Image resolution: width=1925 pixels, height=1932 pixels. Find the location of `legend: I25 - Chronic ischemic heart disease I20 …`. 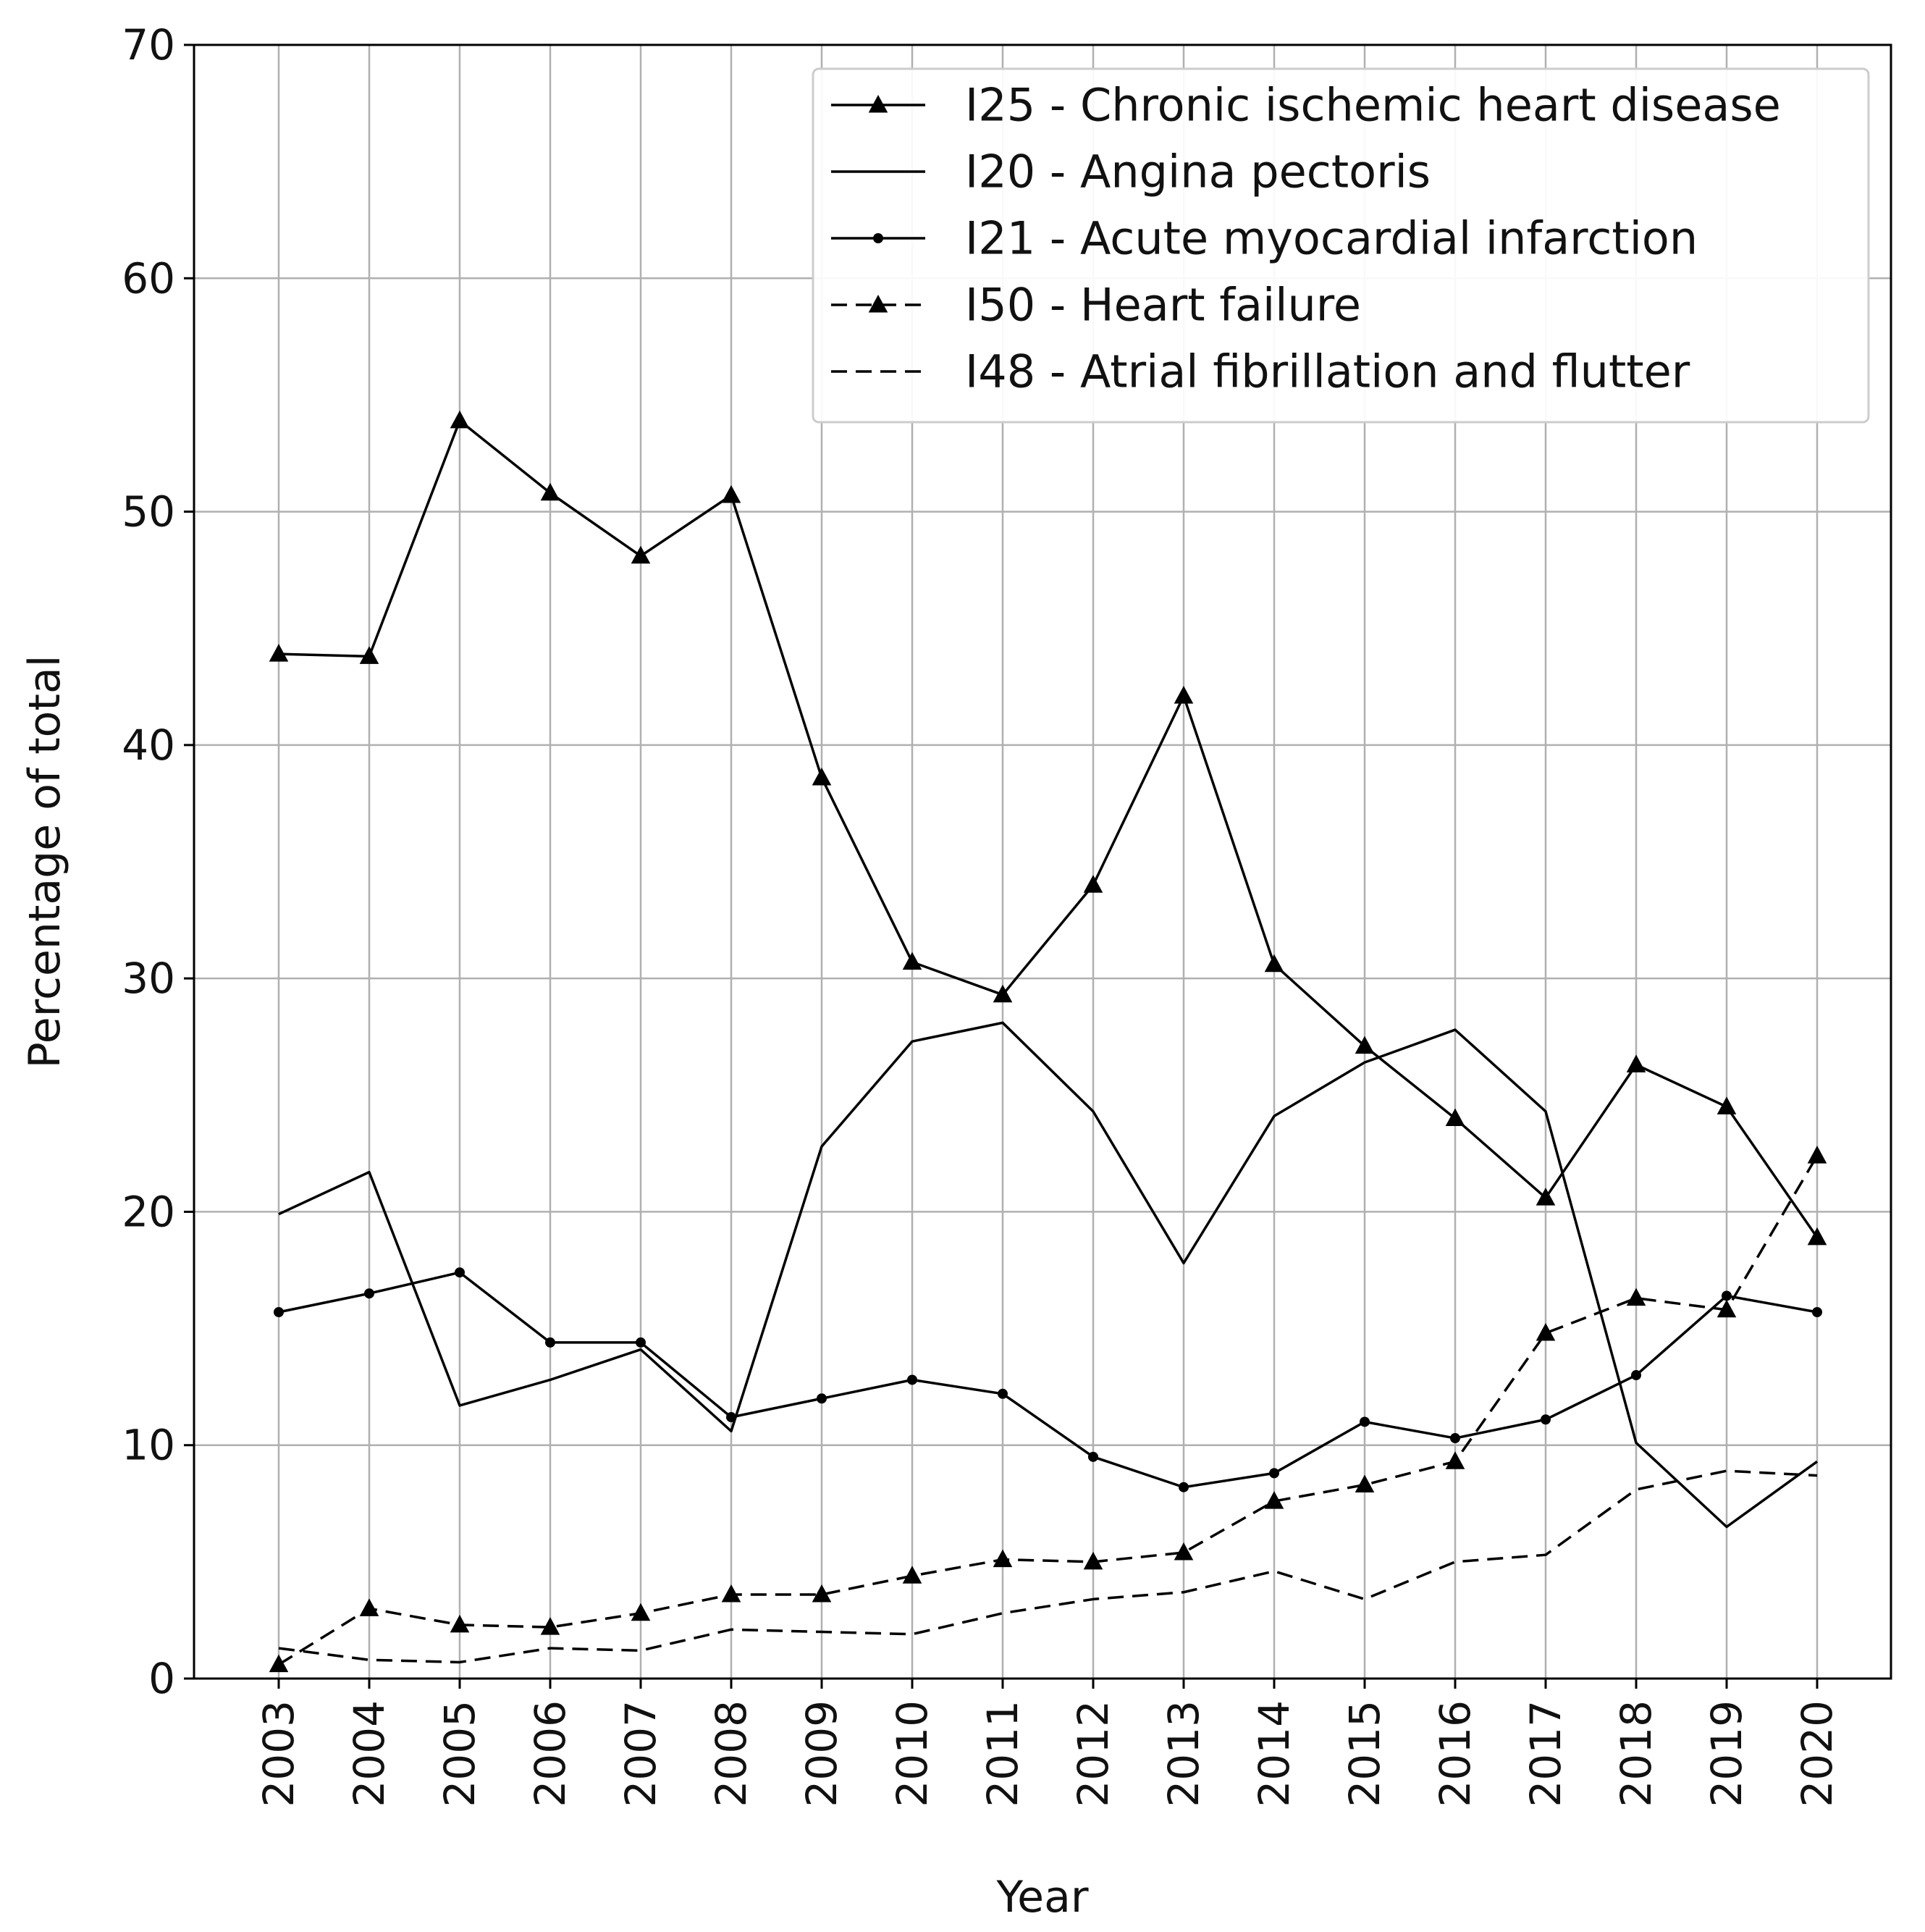

legend: I25 - Chronic ischemic heart disease I20 … is located at coordinates (1341, 245).